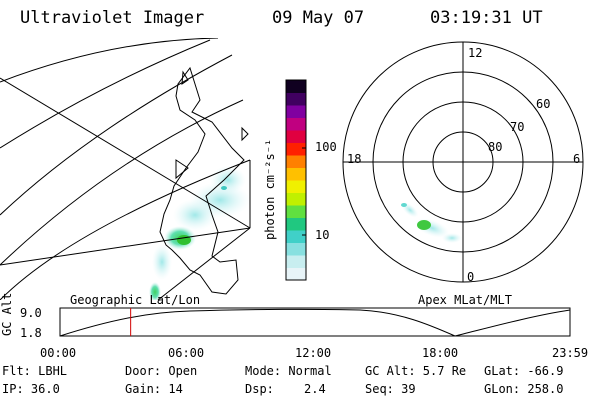 The width and height of the screenshot is (600, 400). Describe the element at coordinates (31, 333) in the screenshot. I see `altitude-ytick-min: 1.8` at that location.